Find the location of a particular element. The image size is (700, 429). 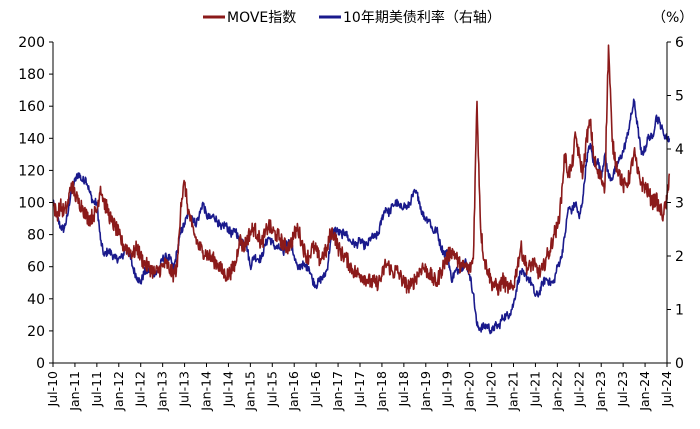

x-tick-label: Jul-10 is located at coordinates (52, 389).